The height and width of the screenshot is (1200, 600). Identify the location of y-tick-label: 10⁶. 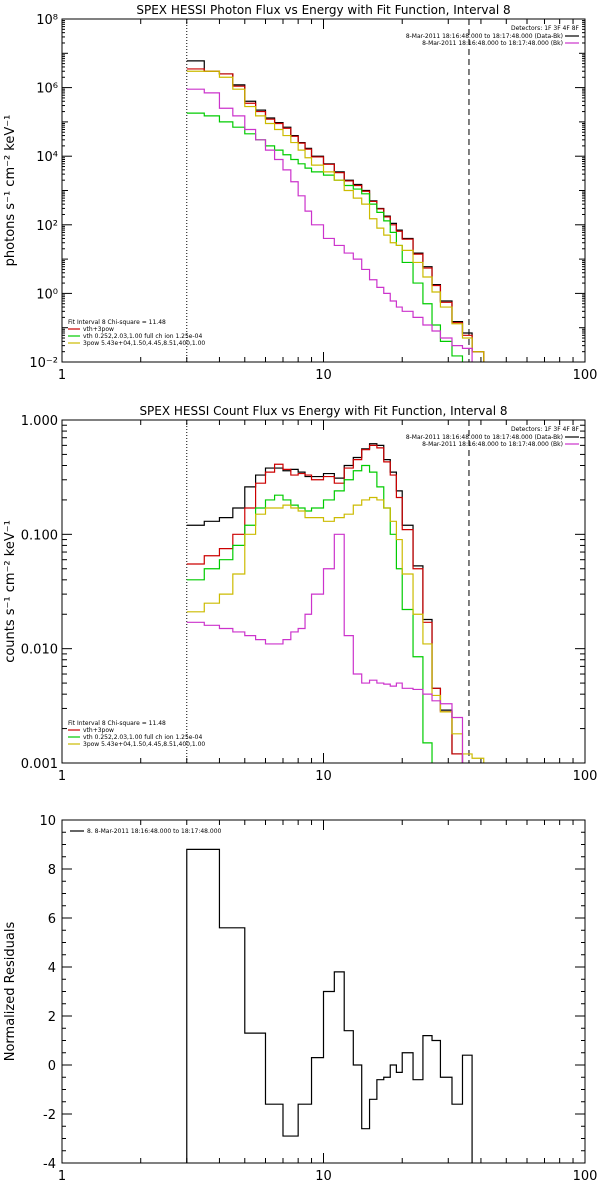
(47, 89).